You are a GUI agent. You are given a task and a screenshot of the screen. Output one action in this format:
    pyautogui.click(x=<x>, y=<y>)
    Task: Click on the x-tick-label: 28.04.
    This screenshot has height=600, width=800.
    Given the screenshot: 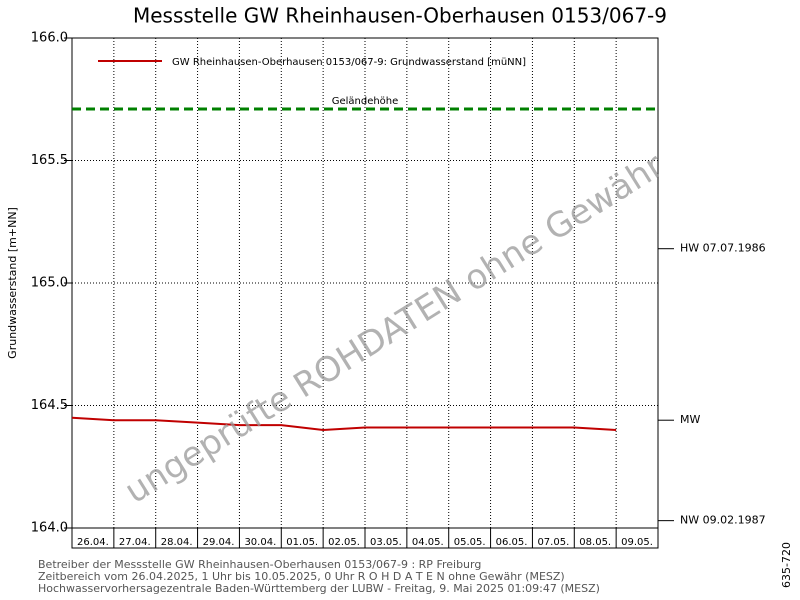 What is the action you would take?
    pyautogui.click(x=177, y=542)
    